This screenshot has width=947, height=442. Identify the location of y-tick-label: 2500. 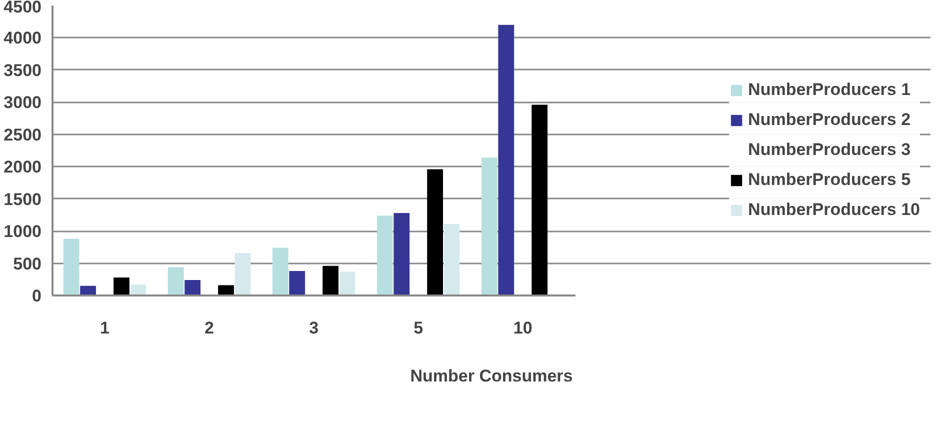
(23, 134).